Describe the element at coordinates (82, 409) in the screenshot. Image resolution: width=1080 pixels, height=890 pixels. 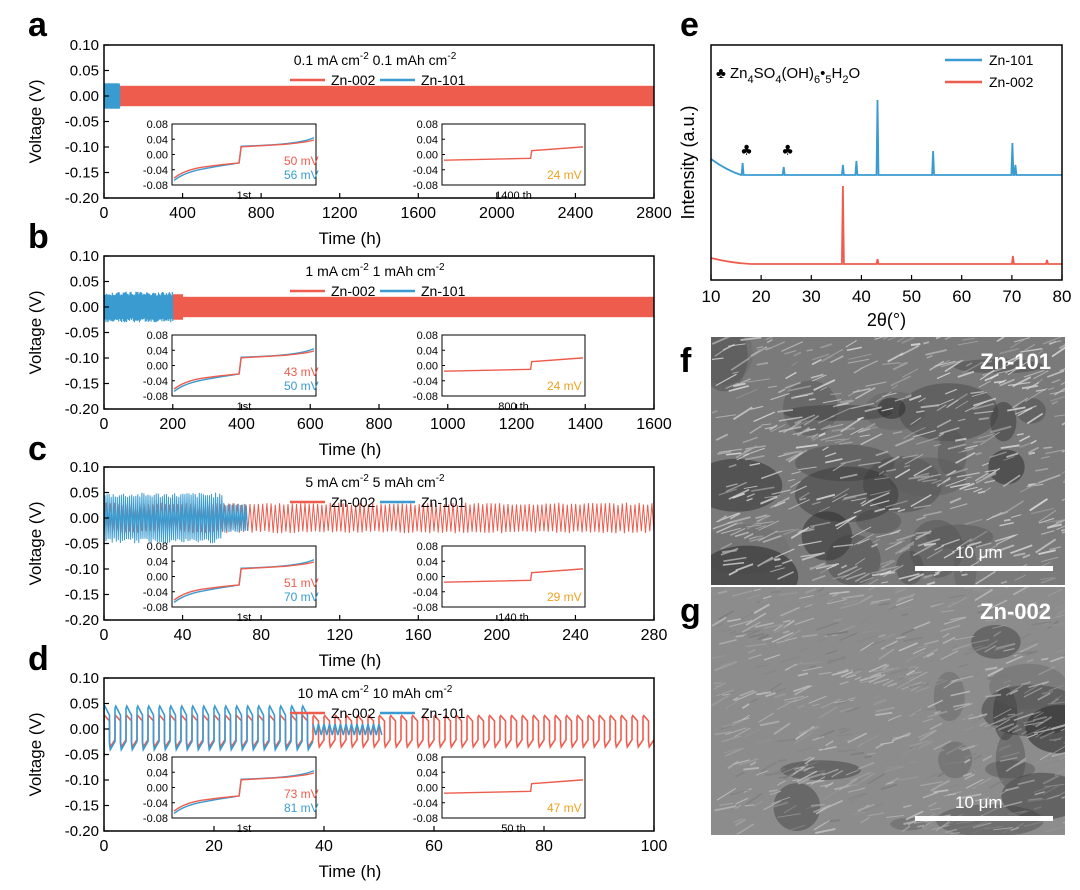
I see `y-tick-label: -0.20` at that location.